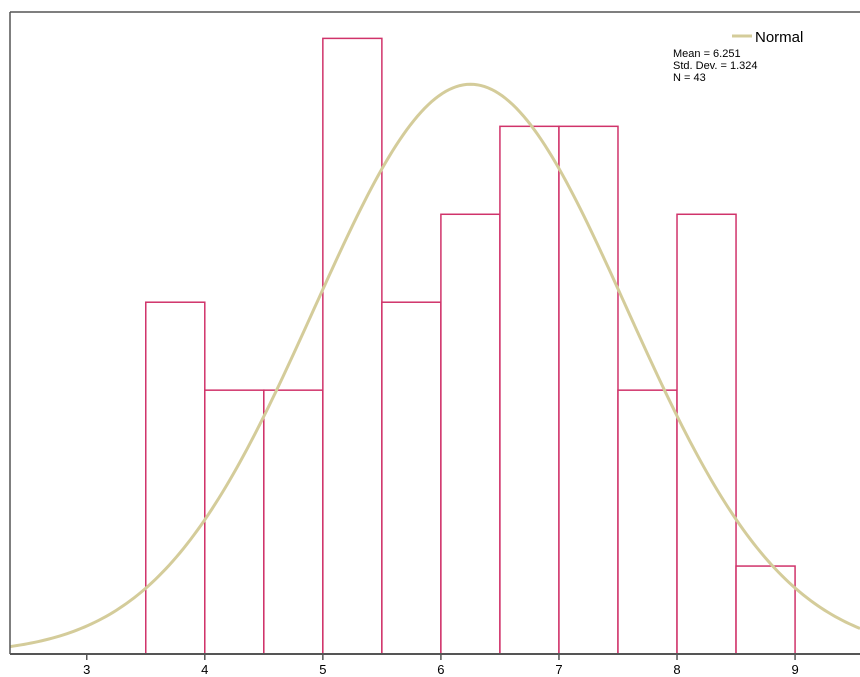  Describe the element at coordinates (707, 54) in the screenshot. I see `stats-mean: Mean = 6.251` at that location.